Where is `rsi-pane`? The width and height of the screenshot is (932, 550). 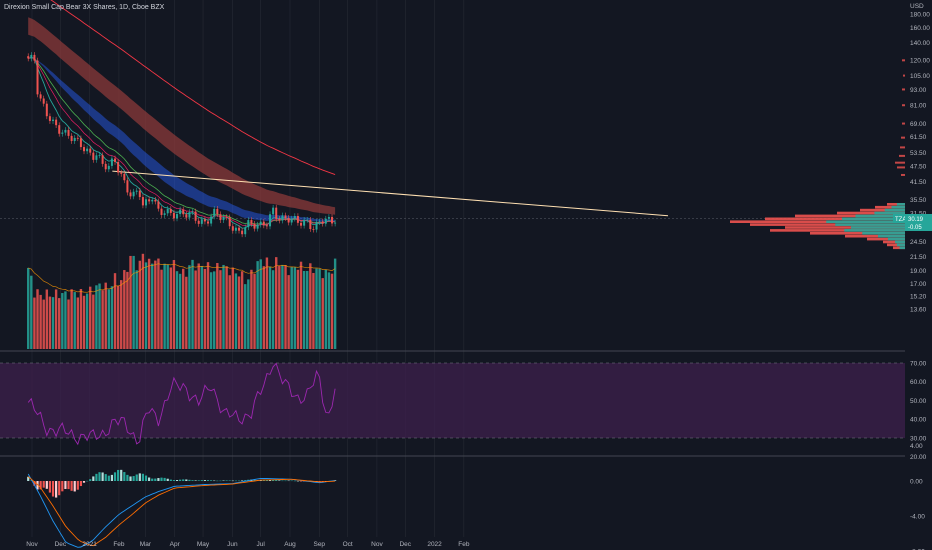
rsi-pane is located at coordinates (452, 404).